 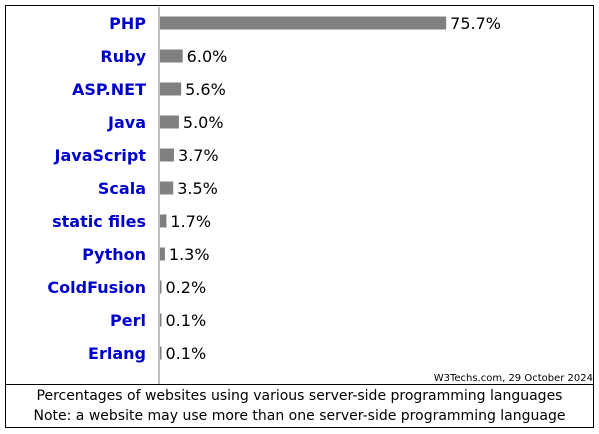 I want to click on value-label: 1.3%, so click(x=189, y=254).